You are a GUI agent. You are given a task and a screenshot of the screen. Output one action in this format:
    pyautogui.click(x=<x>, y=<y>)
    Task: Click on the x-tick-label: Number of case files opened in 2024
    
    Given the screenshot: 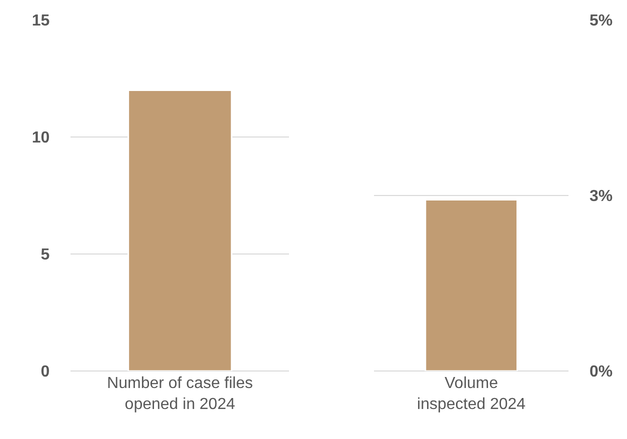 What is the action you would take?
    pyautogui.click(x=180, y=394)
    